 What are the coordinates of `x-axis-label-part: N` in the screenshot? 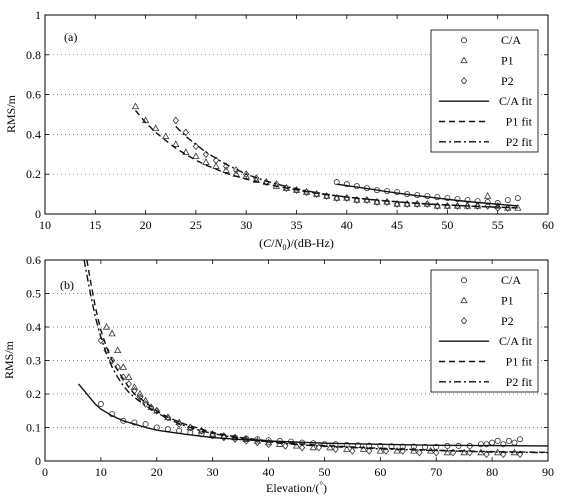 It's located at (279, 243).